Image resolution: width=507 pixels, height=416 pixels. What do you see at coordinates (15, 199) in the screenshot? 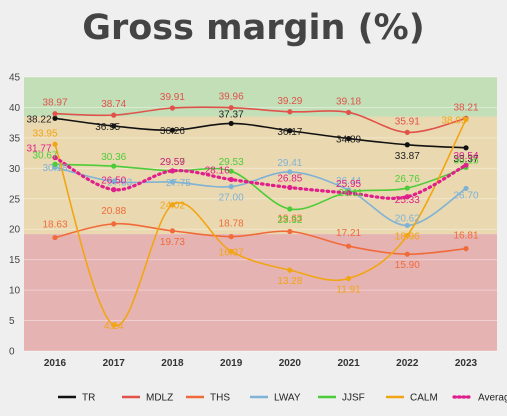
I see `y-tick-label: 25` at bounding box center [15, 199].